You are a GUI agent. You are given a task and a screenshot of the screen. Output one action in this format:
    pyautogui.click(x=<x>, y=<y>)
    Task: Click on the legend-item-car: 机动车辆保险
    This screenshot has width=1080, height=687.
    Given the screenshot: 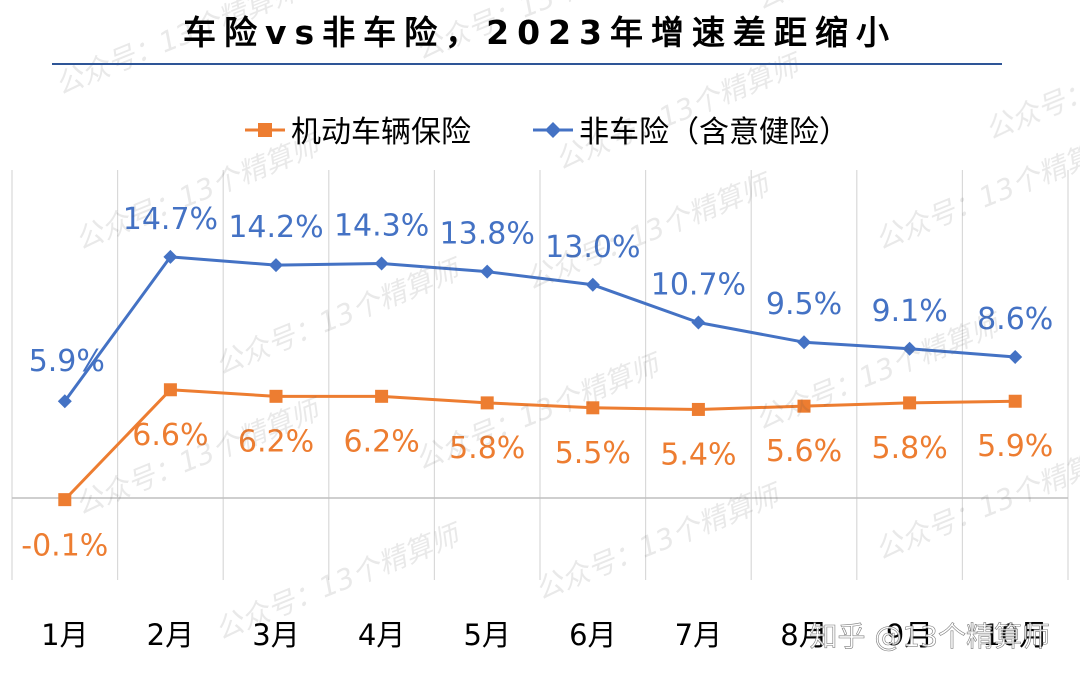 What is the action you would take?
    pyautogui.click(x=358, y=132)
    